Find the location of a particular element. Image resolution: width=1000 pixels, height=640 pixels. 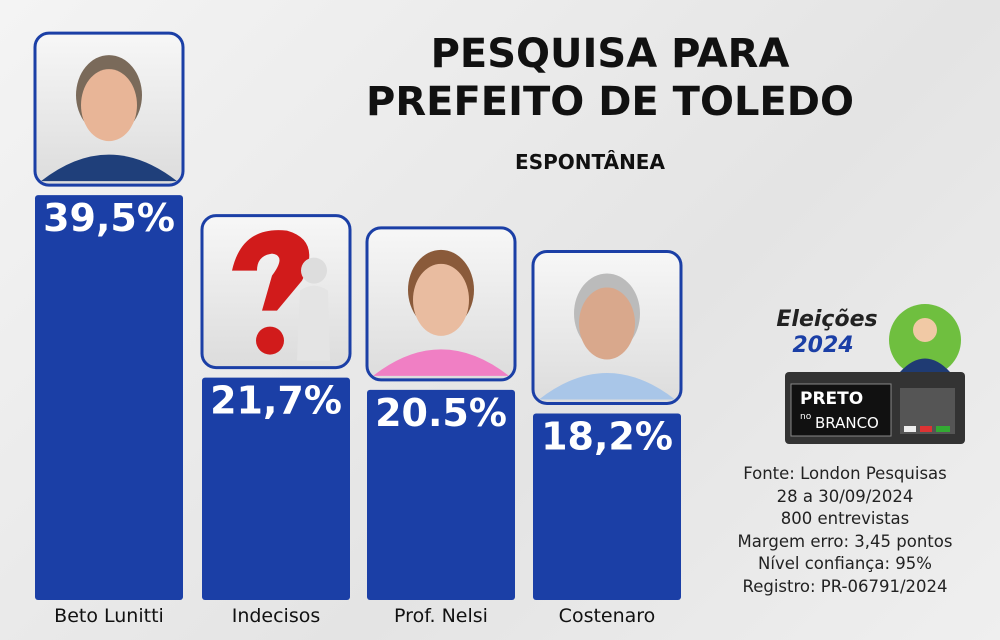

logo-title: Eleições is located at coordinates (826, 319).